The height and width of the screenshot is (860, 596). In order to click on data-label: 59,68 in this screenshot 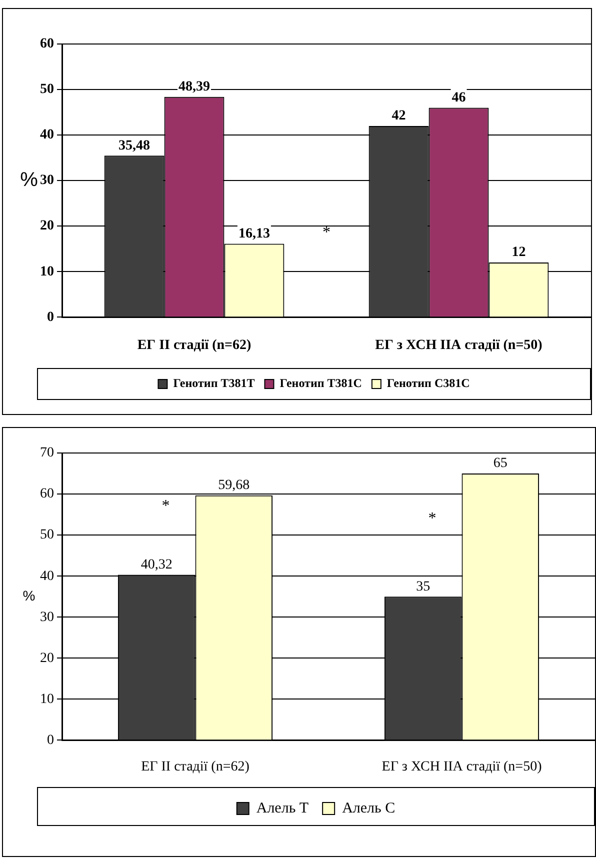, I will do `click(234, 486)`.